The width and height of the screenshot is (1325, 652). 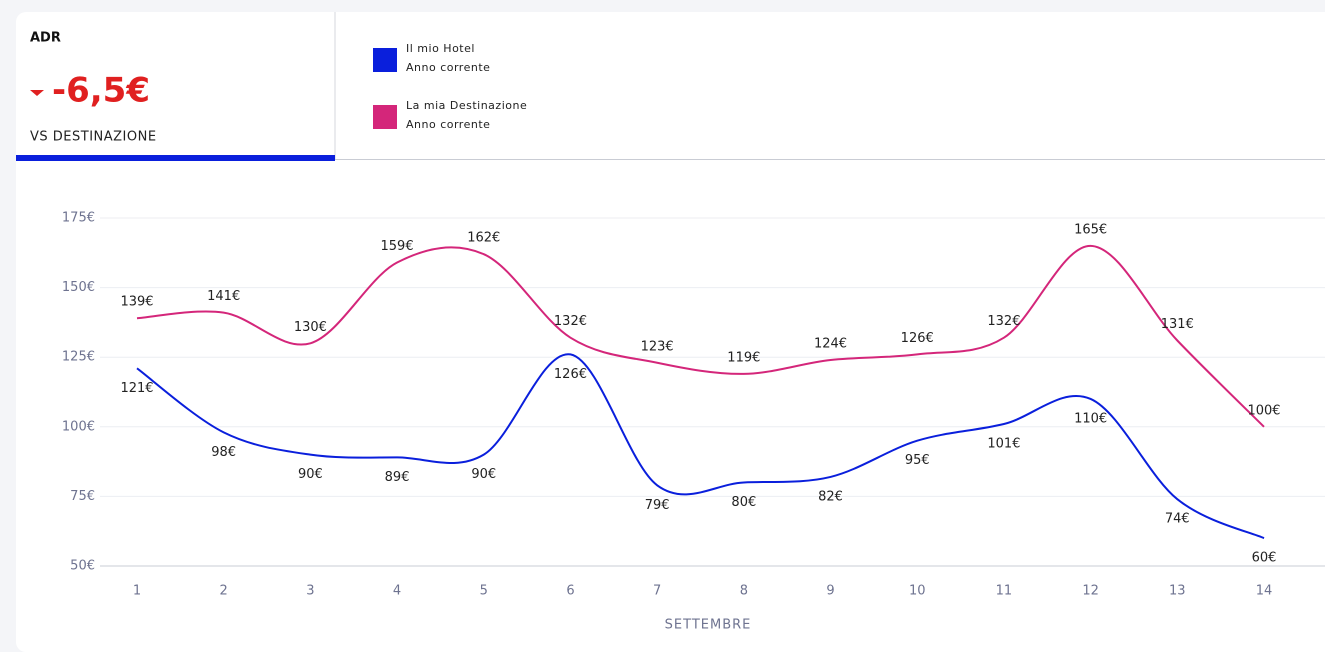 What do you see at coordinates (310, 327) in the screenshot?
I see `value-label: 130€` at bounding box center [310, 327].